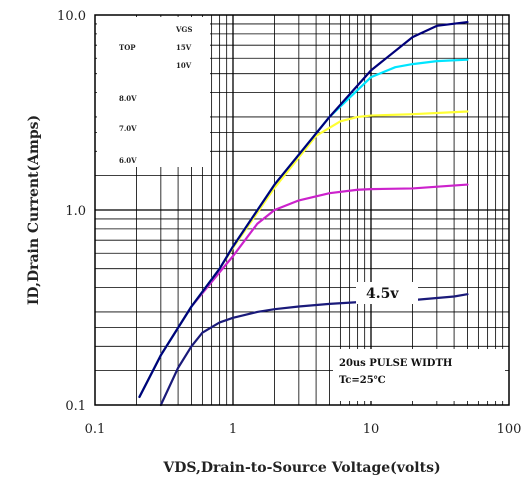 The height and width of the screenshot is (481, 526). Describe the element at coordinates (184, 65) in the screenshot. I see `legend-row-1-value: 10V` at that location.